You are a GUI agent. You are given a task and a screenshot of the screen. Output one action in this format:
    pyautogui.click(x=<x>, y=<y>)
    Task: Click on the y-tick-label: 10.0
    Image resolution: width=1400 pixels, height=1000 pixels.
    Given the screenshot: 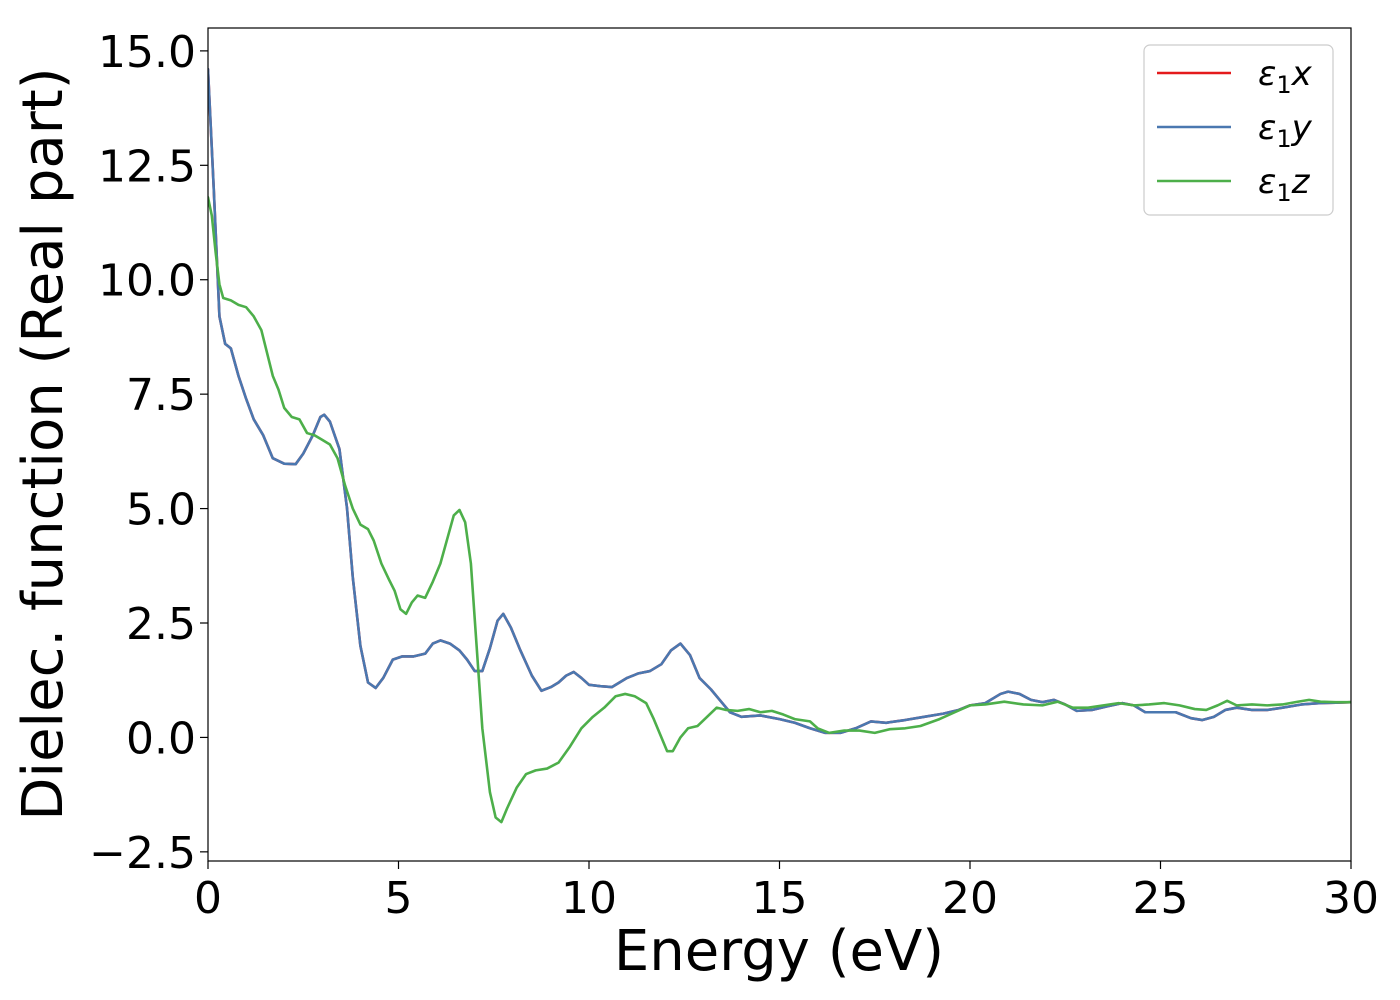 What is the action you would take?
    pyautogui.click(x=147, y=281)
    